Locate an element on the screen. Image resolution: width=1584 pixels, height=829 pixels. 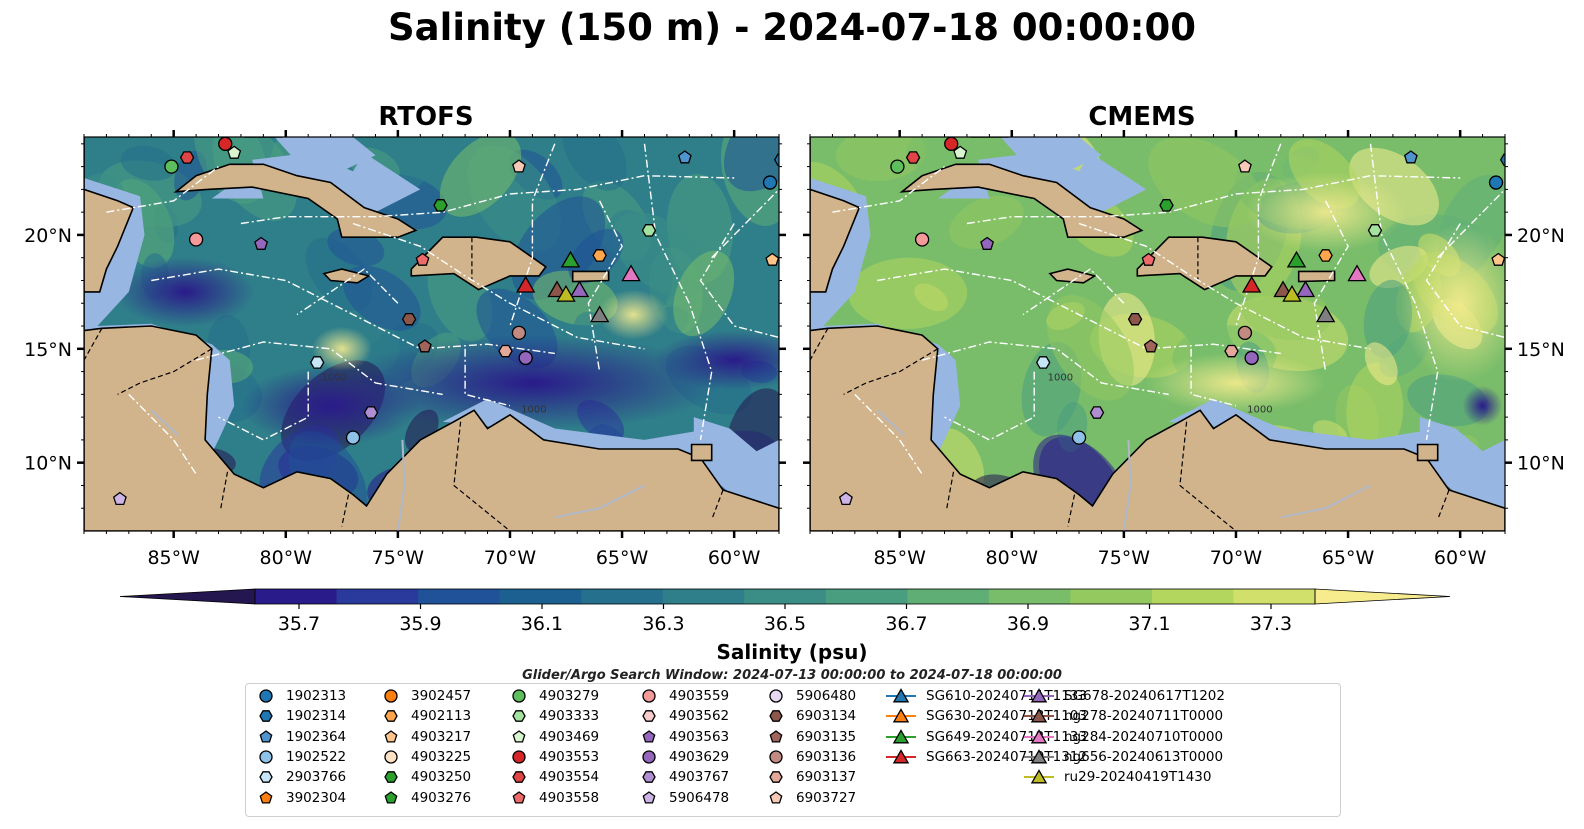
legend-label: 6903134 is located at coordinates (826, 716).